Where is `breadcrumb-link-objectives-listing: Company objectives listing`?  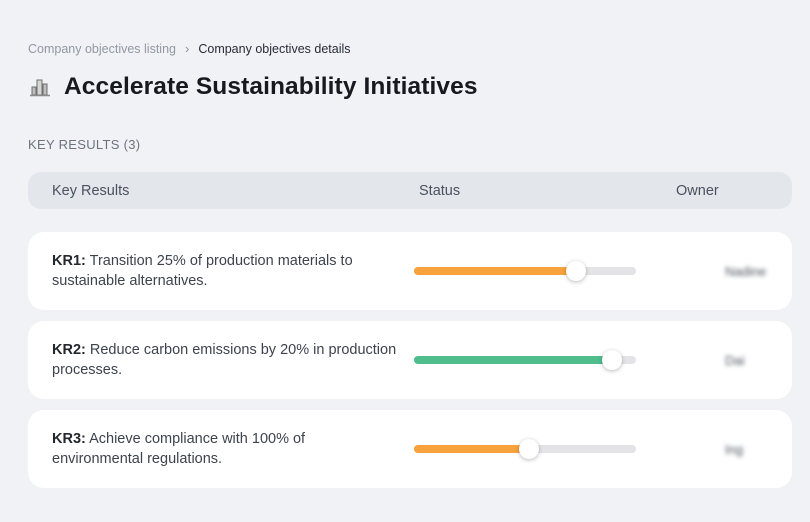 breadcrumb-link-objectives-listing: Company objectives listing is located at coordinates (102, 49).